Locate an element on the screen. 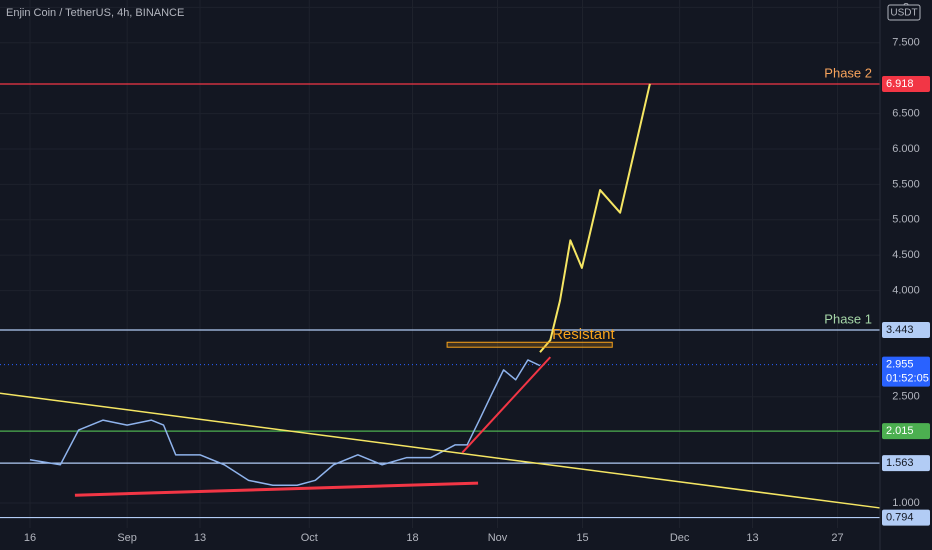 Image resolution: width=932 pixels, height=550 pixels. level-price-label: 0.794 is located at coordinates (900, 517).